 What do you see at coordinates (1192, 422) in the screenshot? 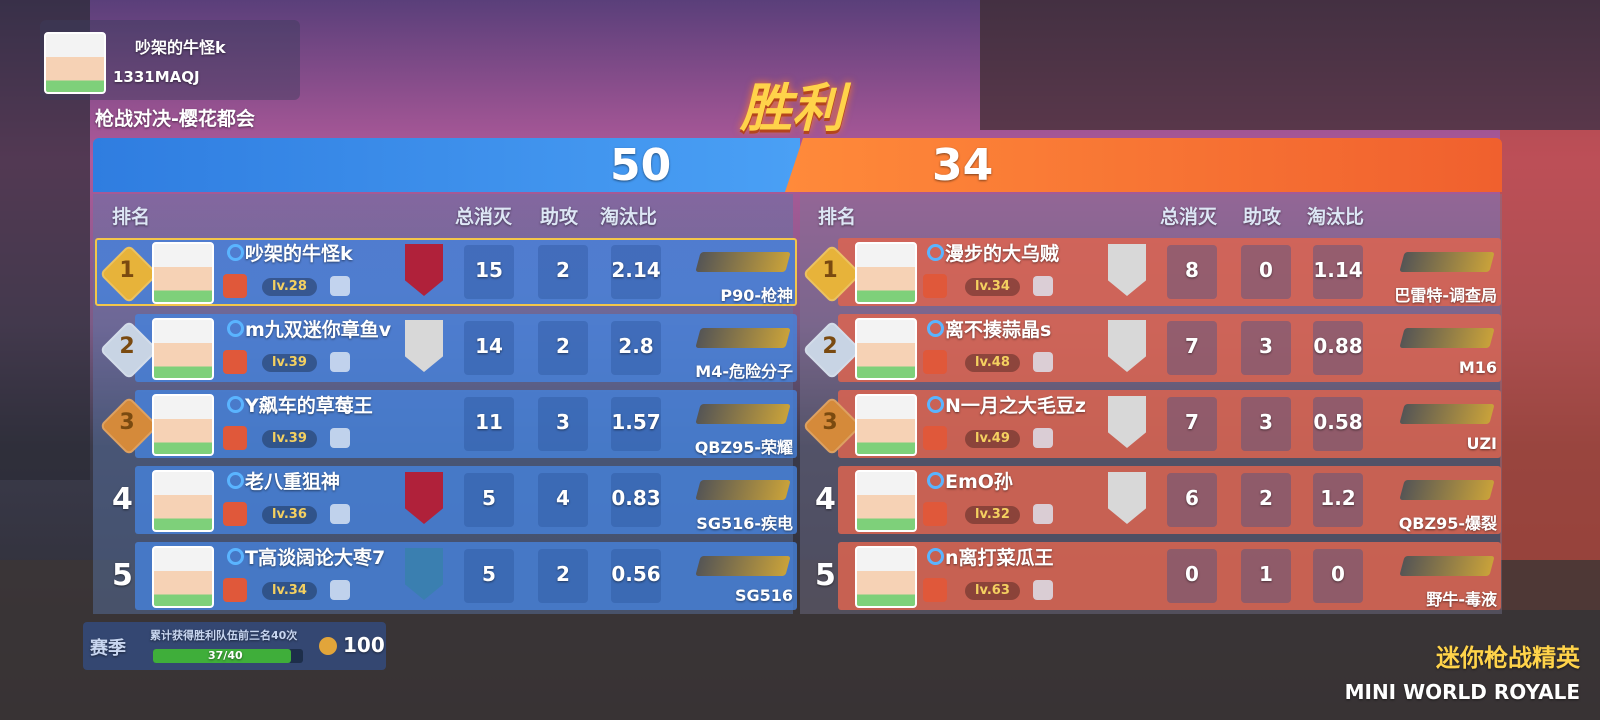
I see `stat-kills: 7` at bounding box center [1192, 422].